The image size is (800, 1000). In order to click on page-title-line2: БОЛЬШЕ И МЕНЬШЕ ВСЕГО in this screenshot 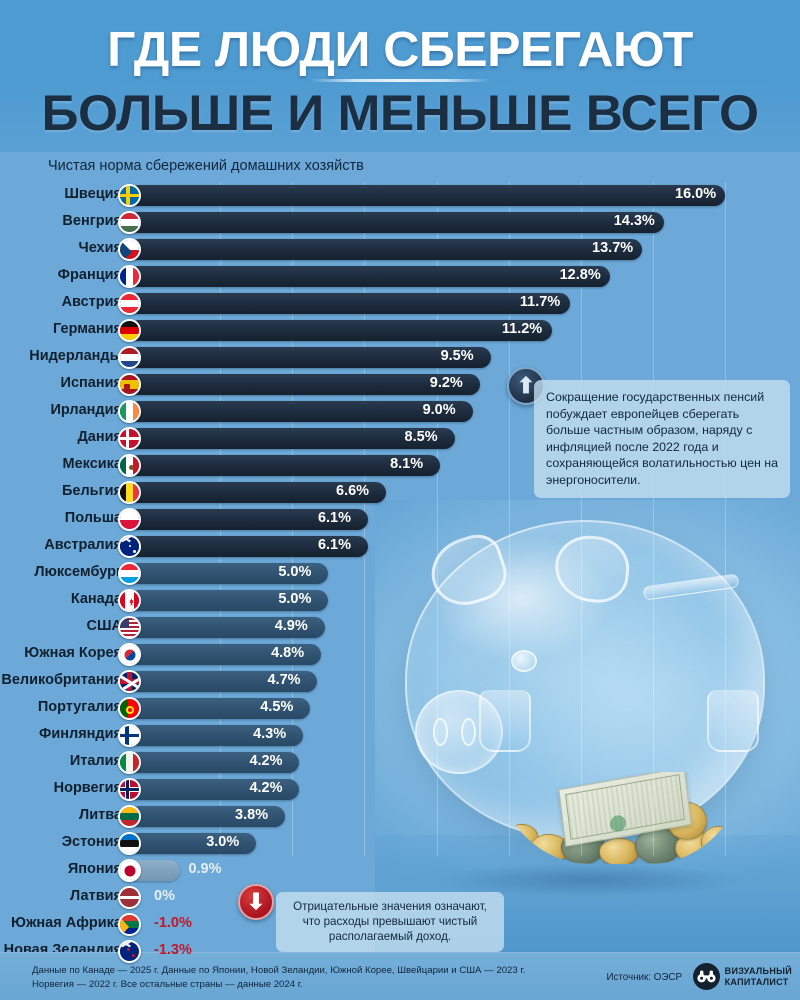, I will do `click(400, 113)`.